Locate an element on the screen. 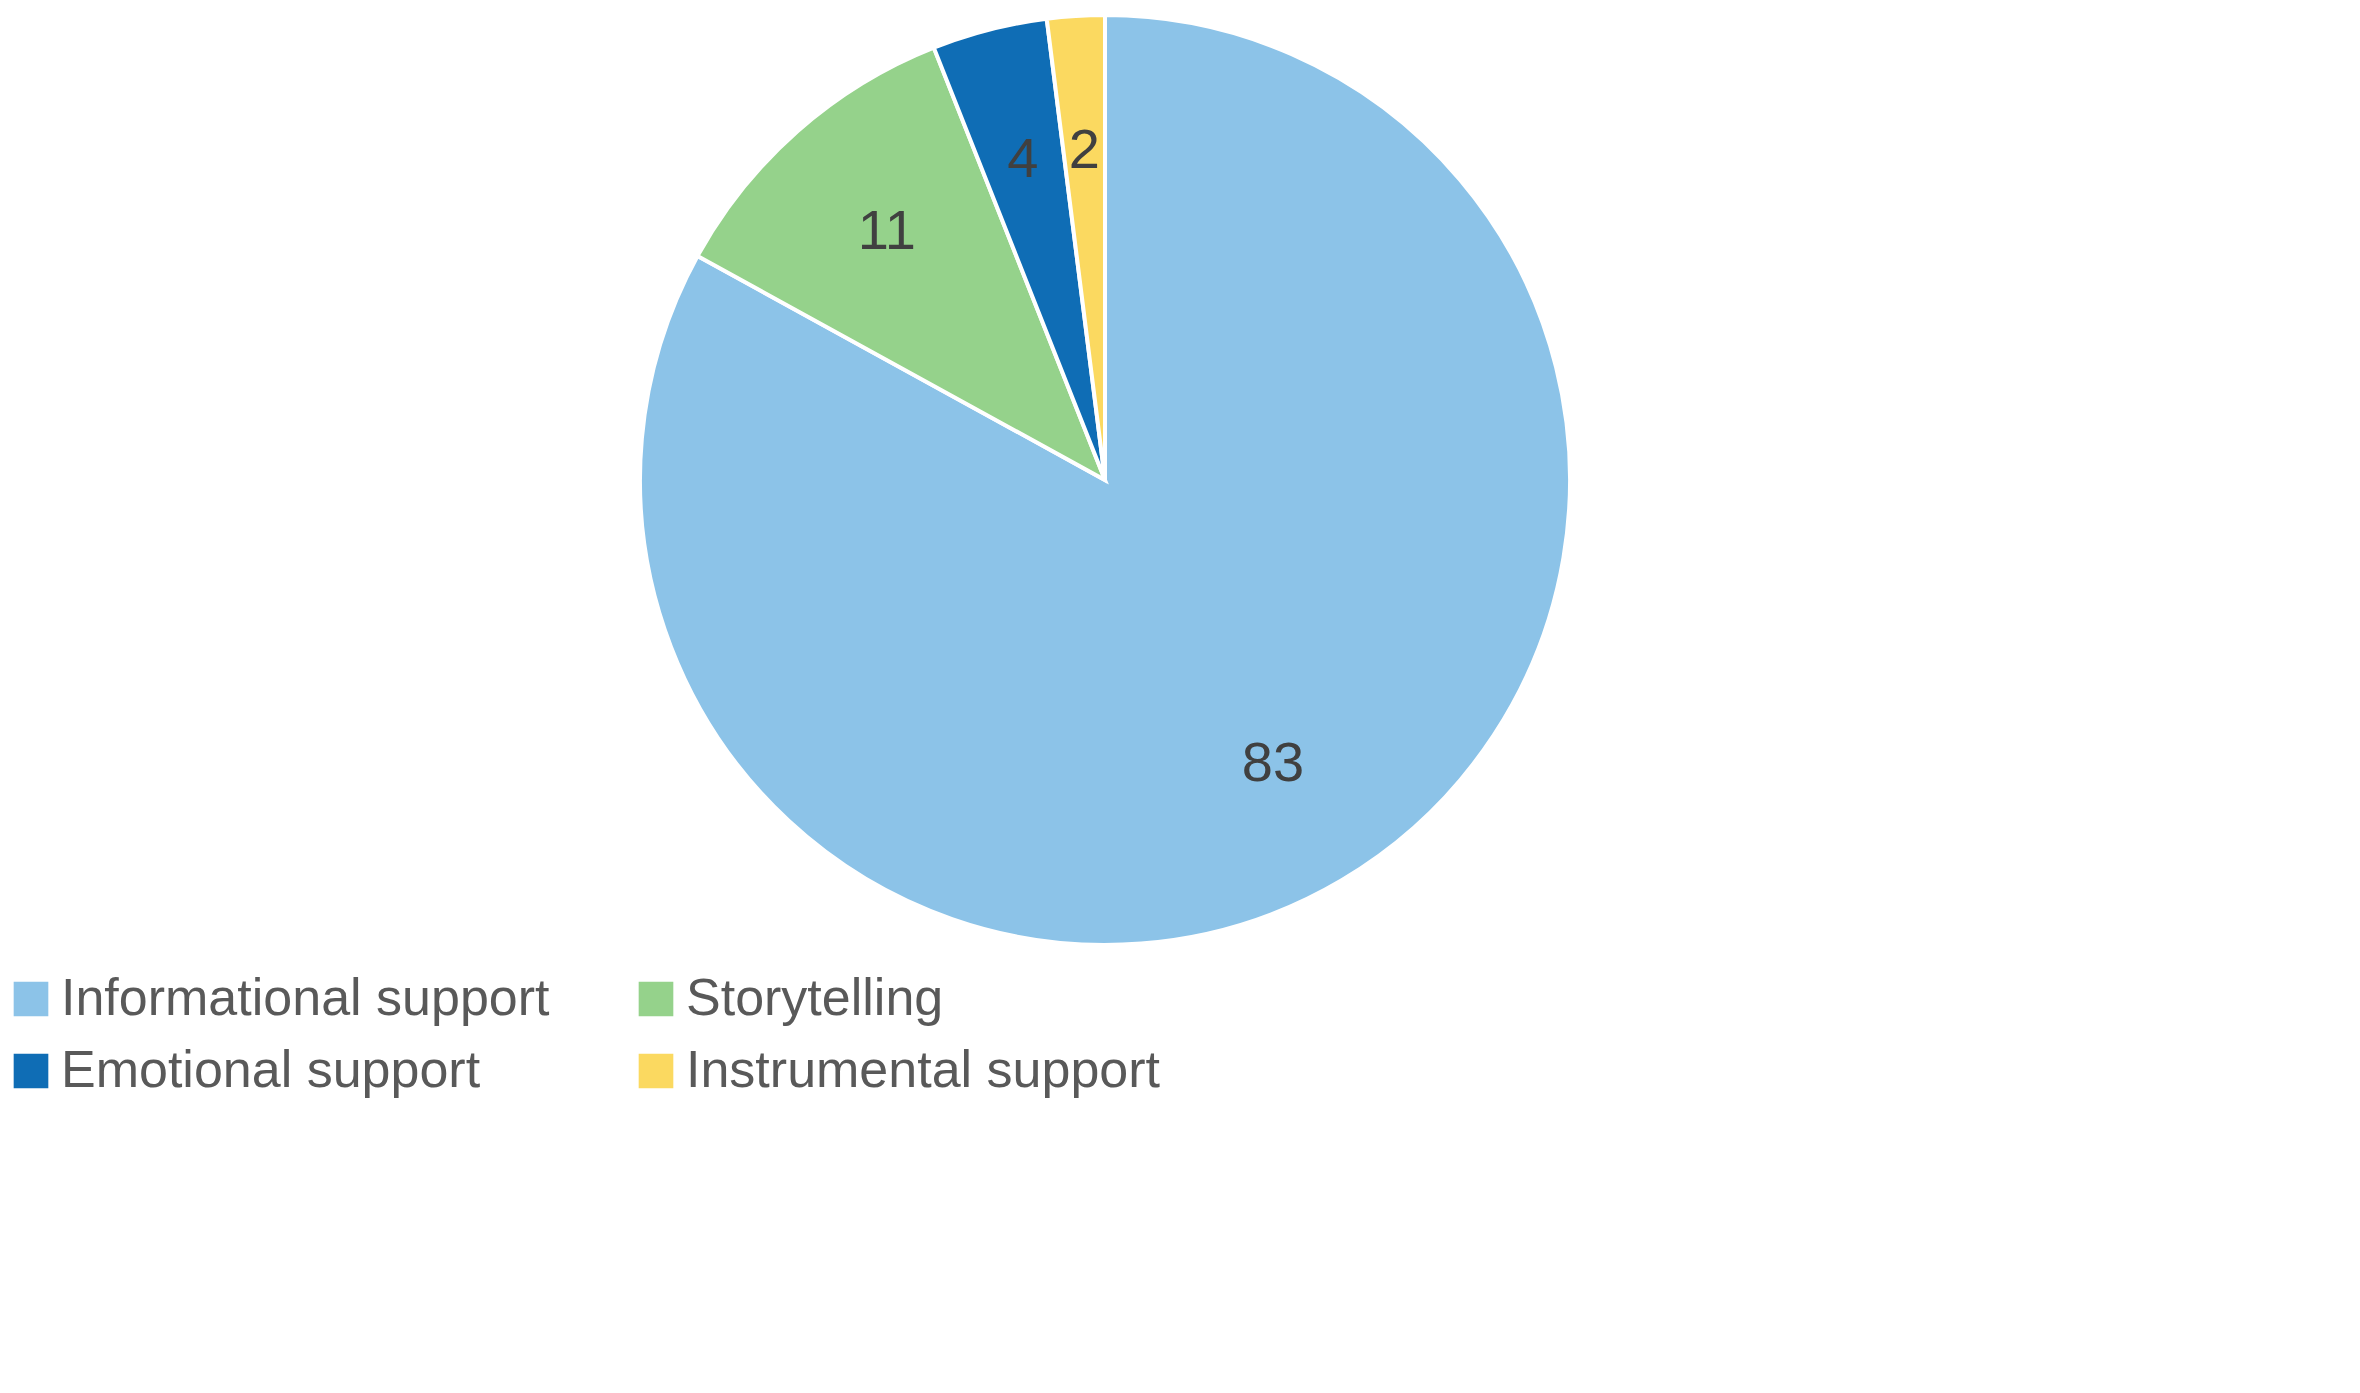 The width and height of the screenshot is (2360, 1393). data-label: 11 is located at coordinates (886, 230).